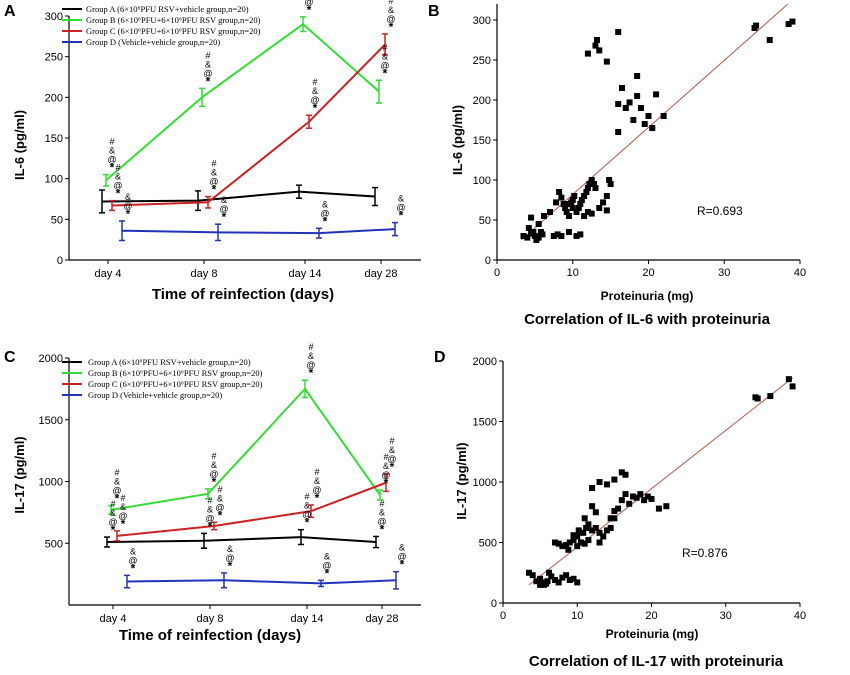  Describe the element at coordinates (243, 294) in the screenshot. I see `panel-a-x-axis-label: Time of reinfection (days)` at that location.